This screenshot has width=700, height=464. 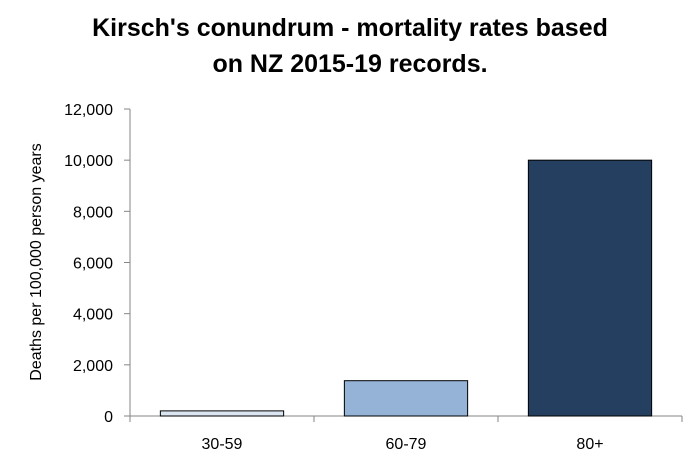 I want to click on y-tick-label: 8,000, so click(x=93, y=212).